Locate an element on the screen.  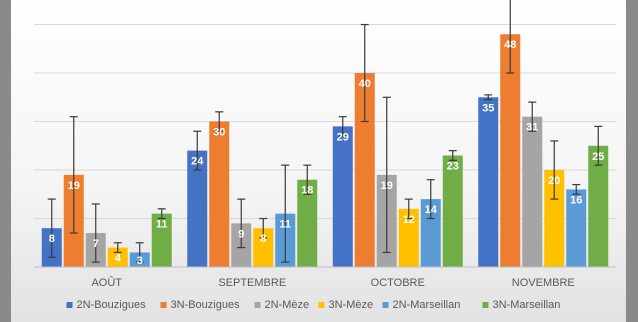
data-label: 20 is located at coordinates (554, 181).